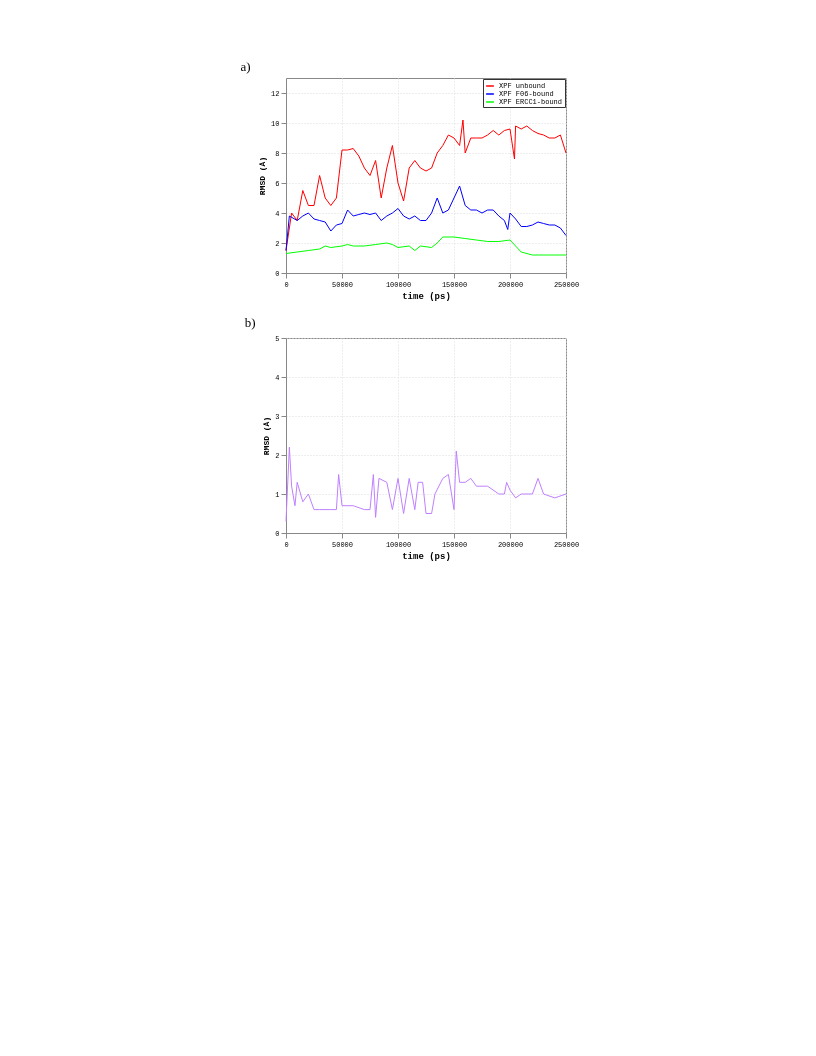 The image size is (816, 1056). Describe the element at coordinates (250, 322) in the screenshot. I see `chart-title: b)` at that location.